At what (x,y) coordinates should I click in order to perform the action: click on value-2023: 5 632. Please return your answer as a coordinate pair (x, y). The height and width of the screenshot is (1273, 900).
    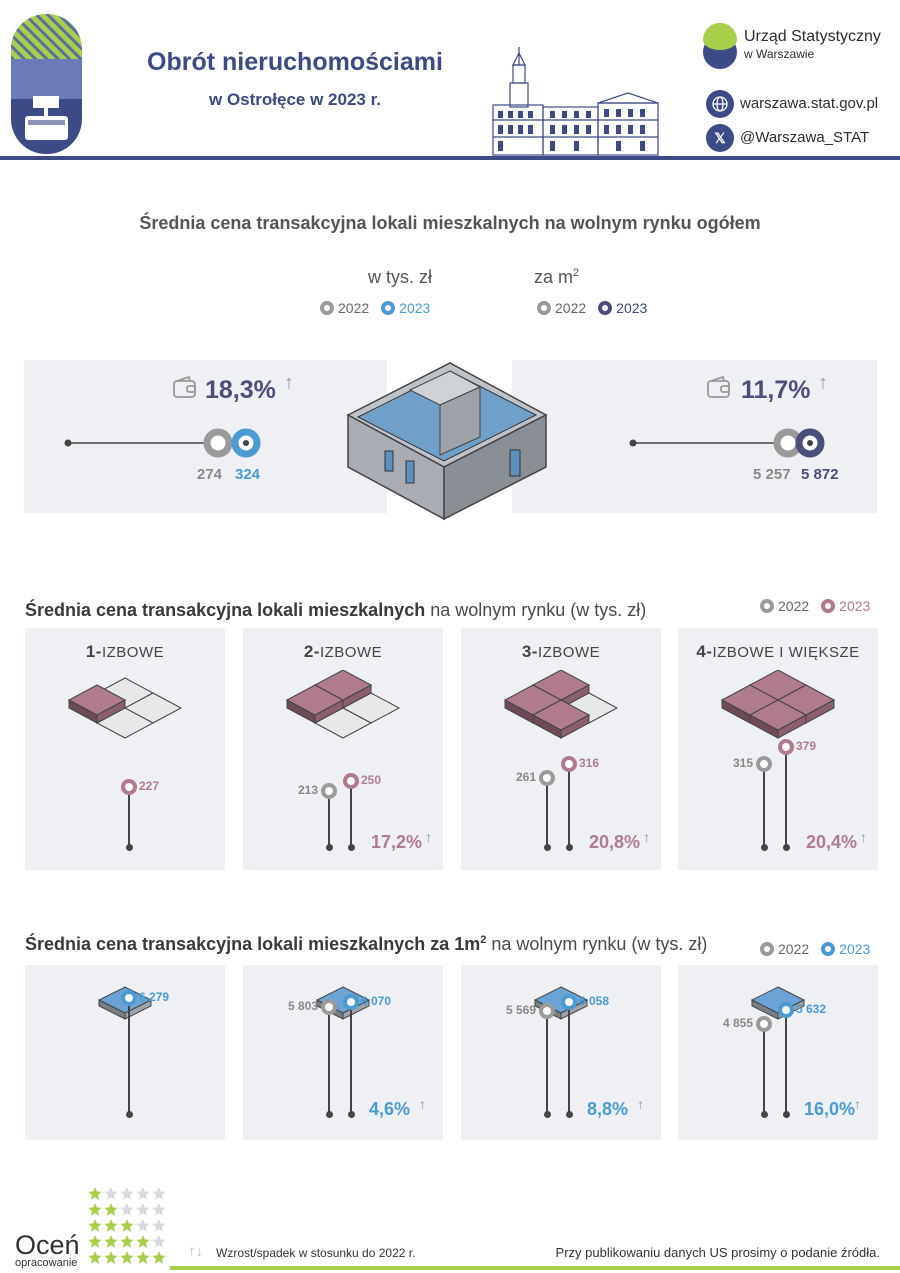
    Looking at the image, I should click on (811, 1008).